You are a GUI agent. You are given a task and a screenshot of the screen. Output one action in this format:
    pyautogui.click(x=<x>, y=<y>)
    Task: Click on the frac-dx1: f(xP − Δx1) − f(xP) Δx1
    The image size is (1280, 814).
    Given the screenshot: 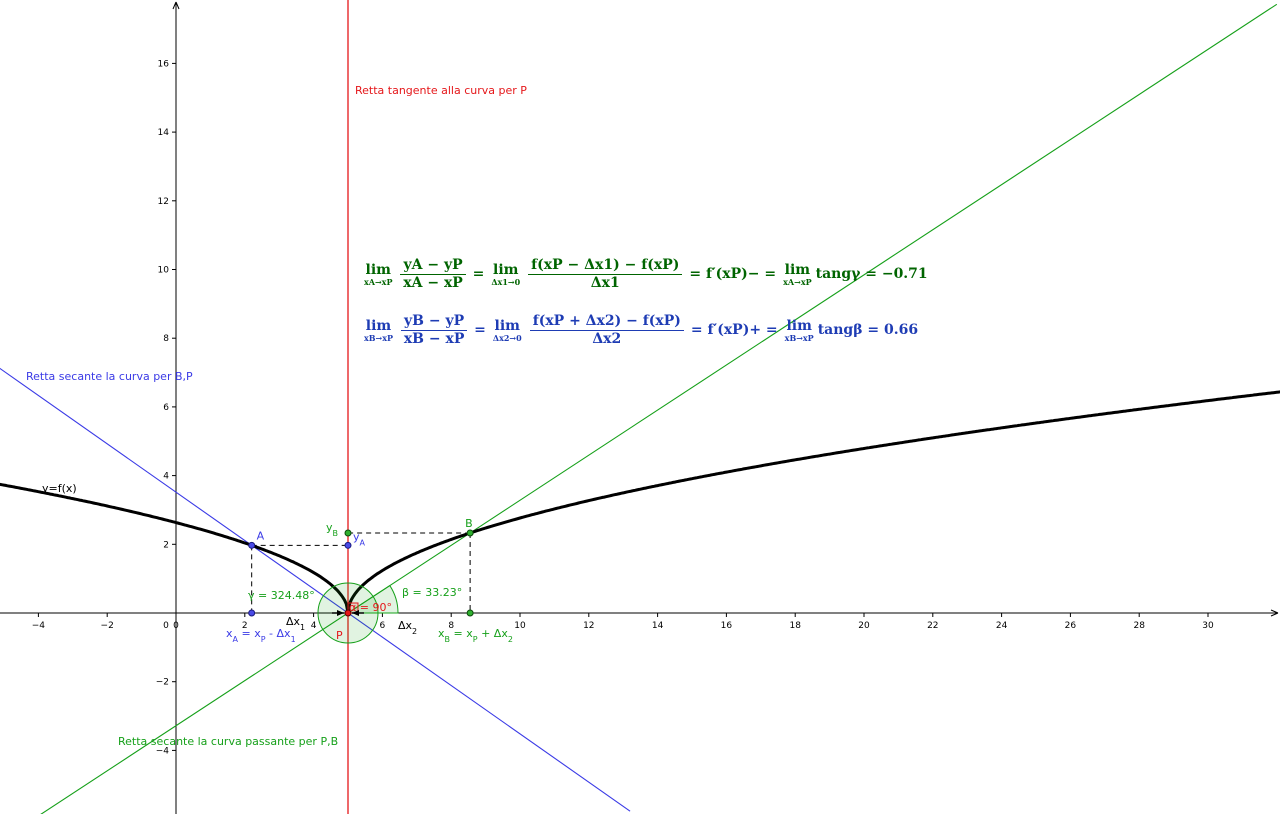 What is the action you would take?
    pyautogui.click(x=605, y=274)
    